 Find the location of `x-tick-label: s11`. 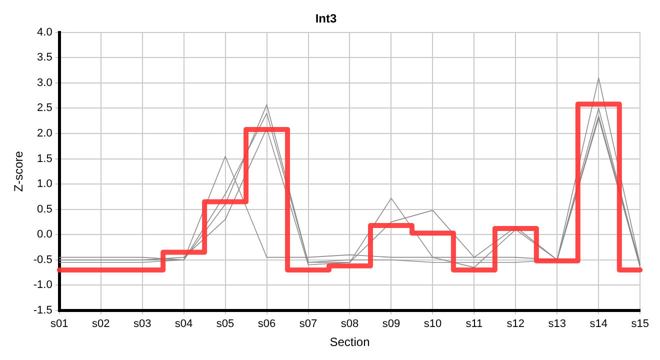

x-tick-label: s11 is located at coordinates (474, 324).